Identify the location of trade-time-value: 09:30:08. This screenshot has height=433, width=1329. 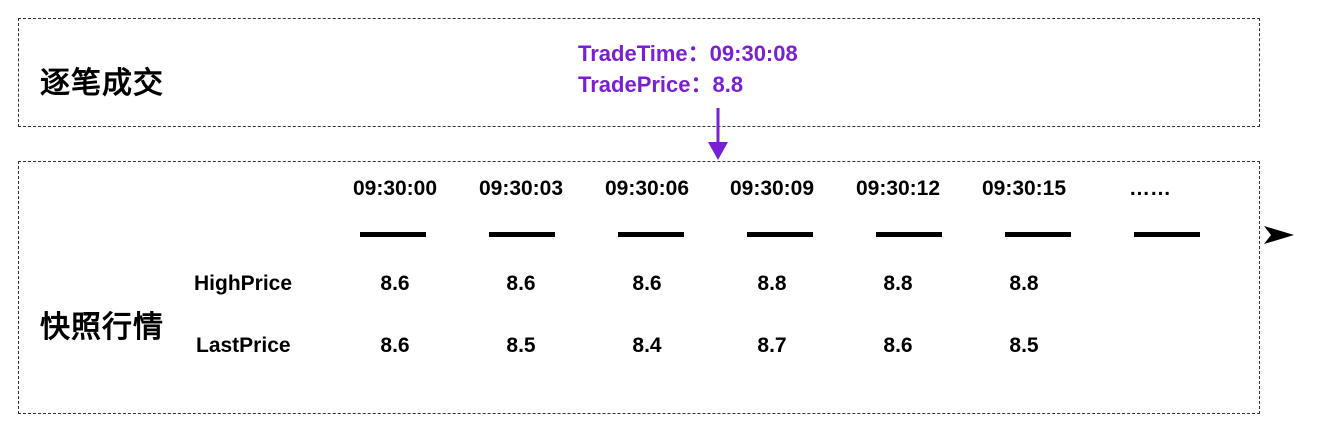
(753, 53).